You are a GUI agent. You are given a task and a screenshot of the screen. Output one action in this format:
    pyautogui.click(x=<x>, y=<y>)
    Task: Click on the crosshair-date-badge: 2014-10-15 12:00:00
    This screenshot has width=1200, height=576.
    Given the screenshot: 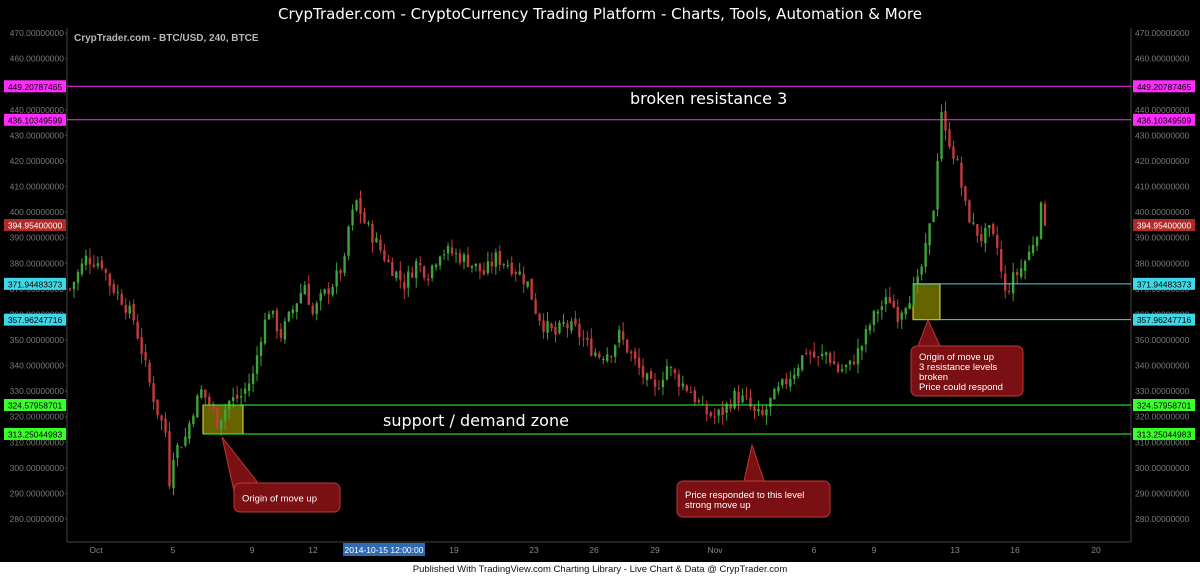 What is the action you would take?
    pyautogui.click(x=384, y=549)
    